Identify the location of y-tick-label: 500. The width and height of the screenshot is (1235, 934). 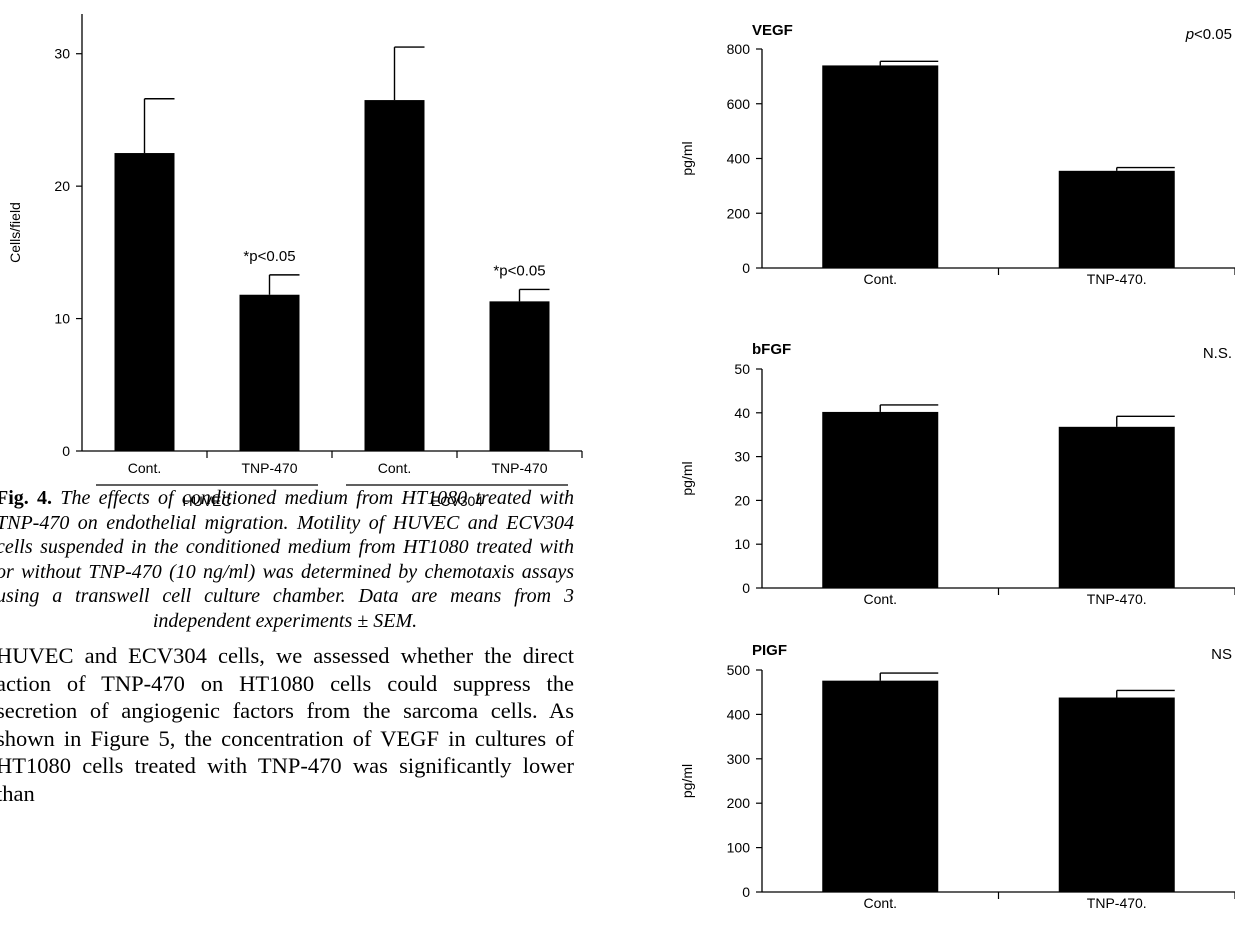
(739, 670).